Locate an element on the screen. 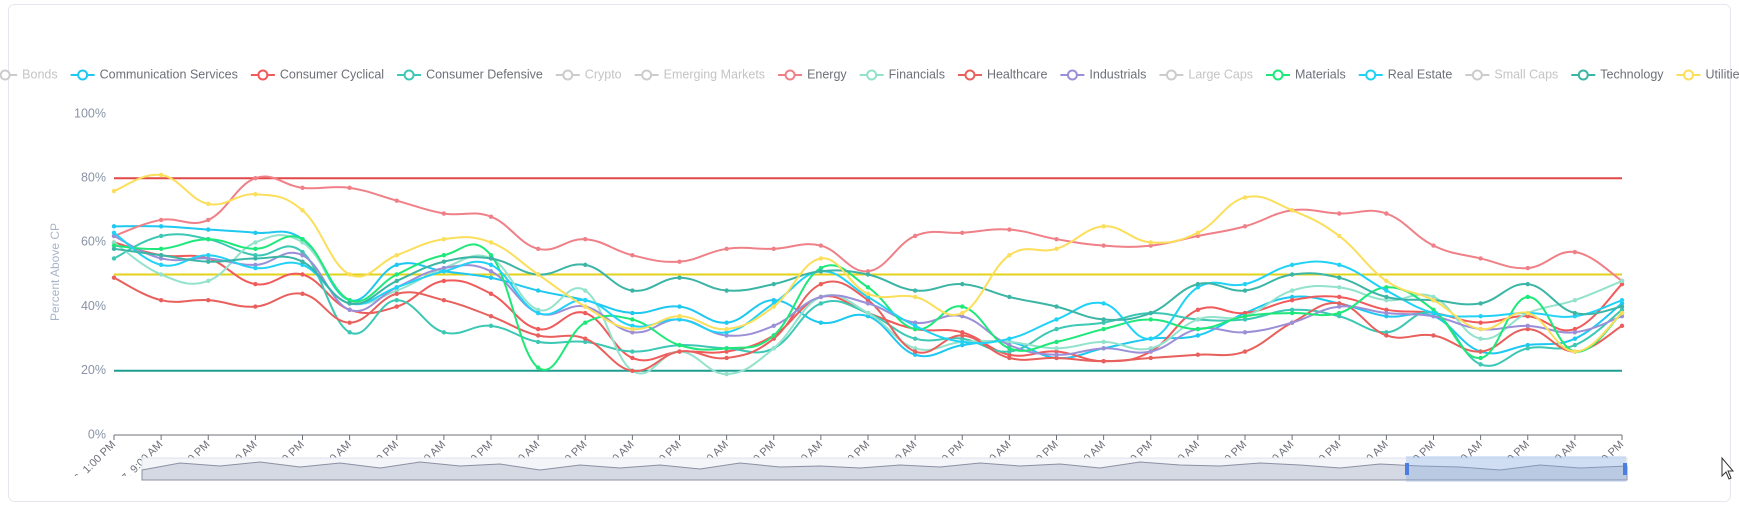 The height and width of the screenshot is (514, 1739). legend-label: Energy is located at coordinates (827, 74).